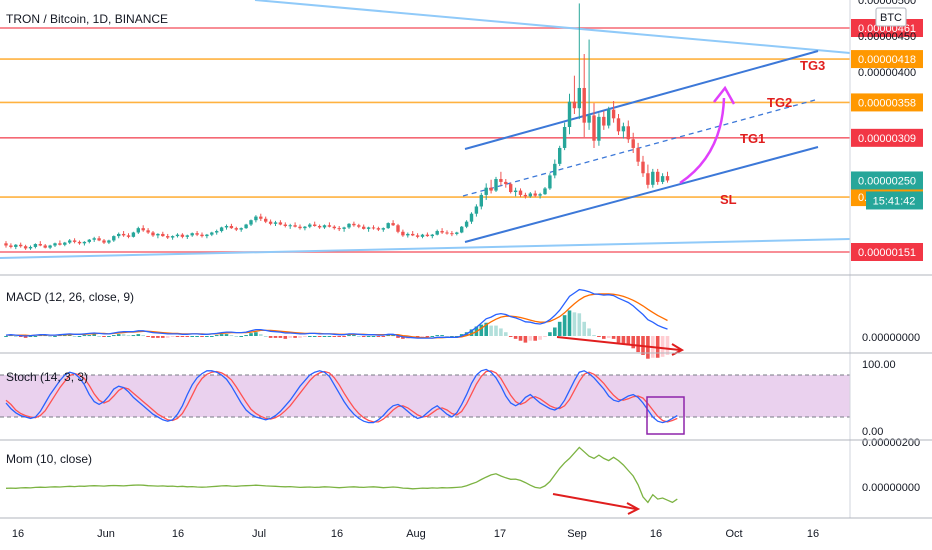  Describe the element at coordinates (887, 3) in the screenshot. I see `price-tick-label: 0.00000500` at that location.